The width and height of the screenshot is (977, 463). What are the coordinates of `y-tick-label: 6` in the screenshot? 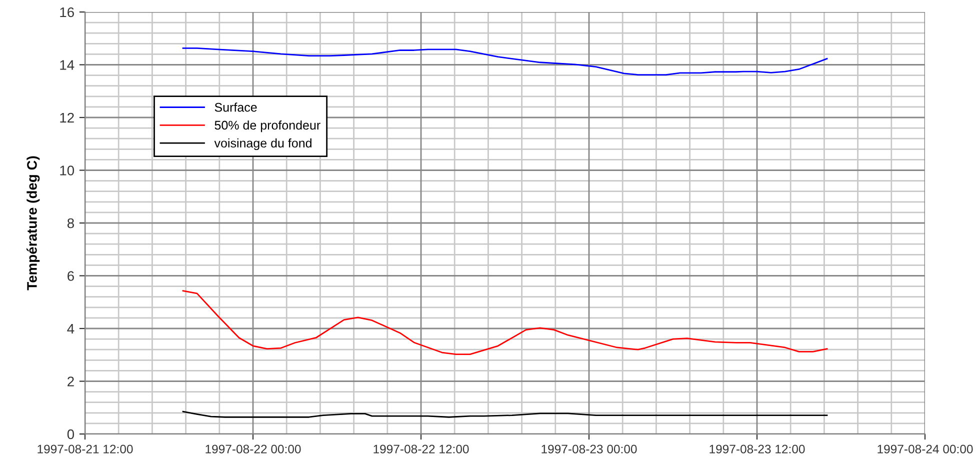 It's located at (71, 276).